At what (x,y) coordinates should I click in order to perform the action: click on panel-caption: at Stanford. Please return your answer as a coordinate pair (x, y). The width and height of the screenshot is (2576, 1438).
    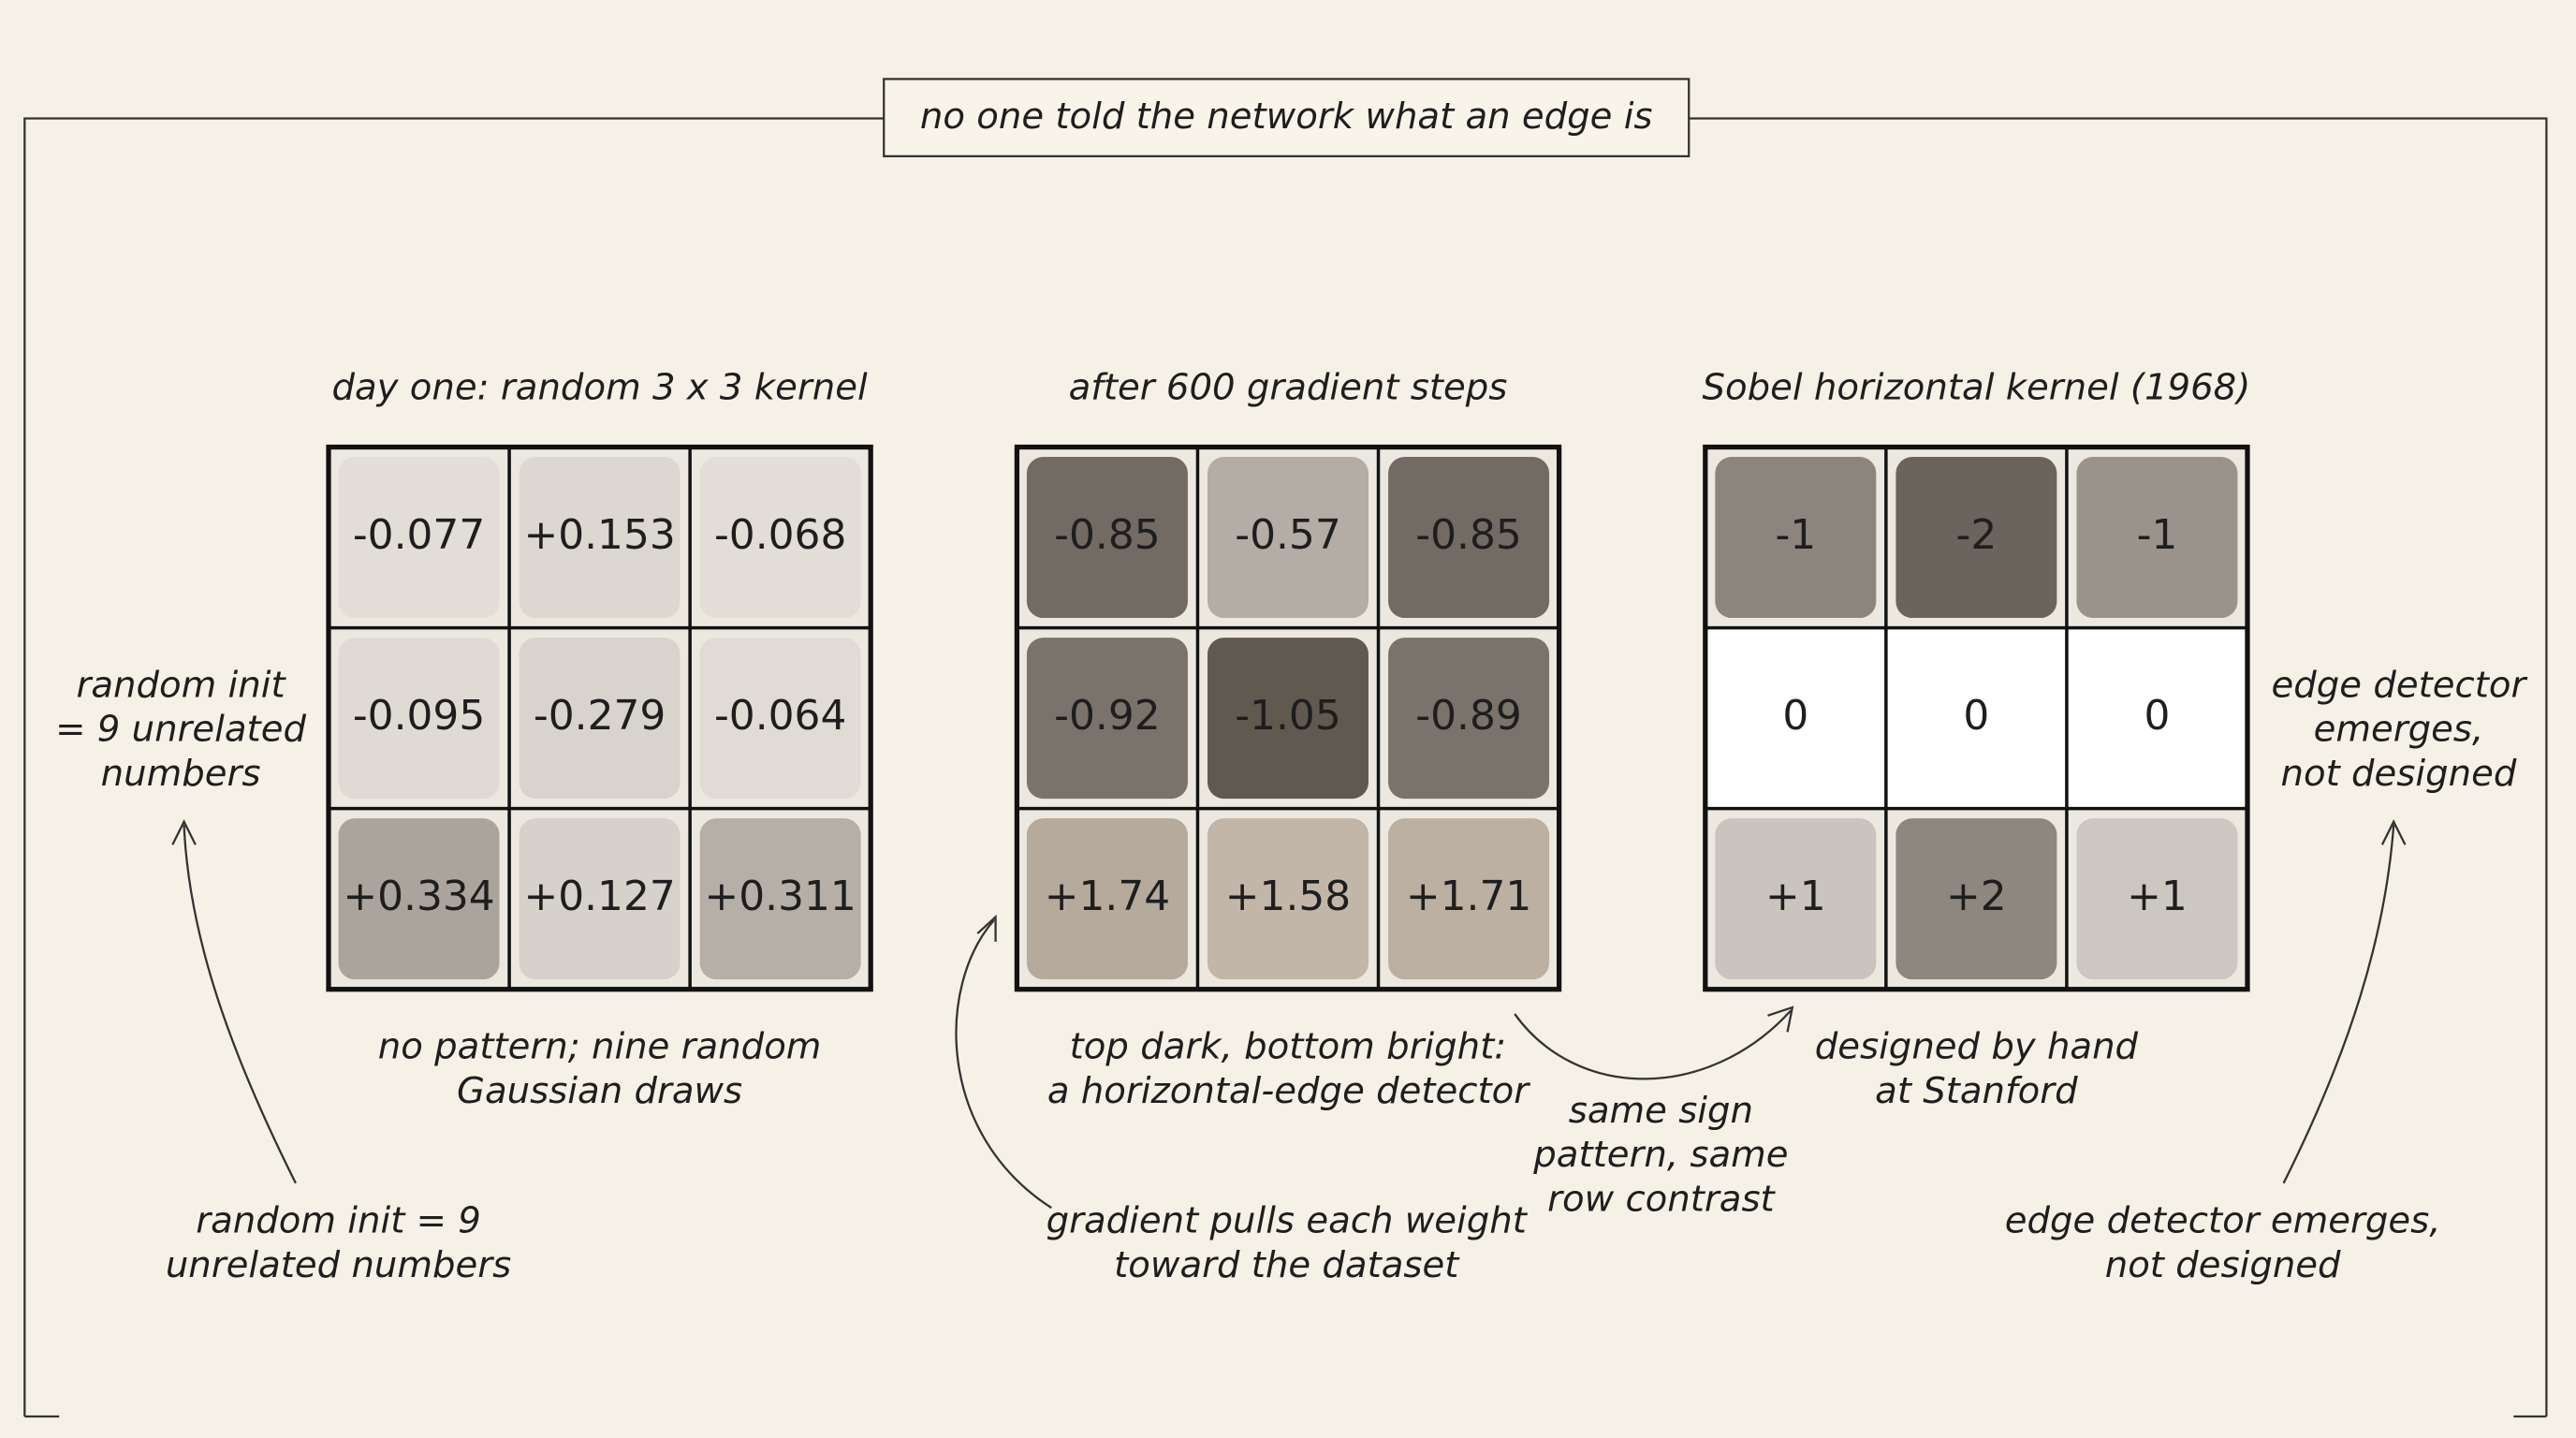
    Looking at the image, I should click on (1976, 1091).